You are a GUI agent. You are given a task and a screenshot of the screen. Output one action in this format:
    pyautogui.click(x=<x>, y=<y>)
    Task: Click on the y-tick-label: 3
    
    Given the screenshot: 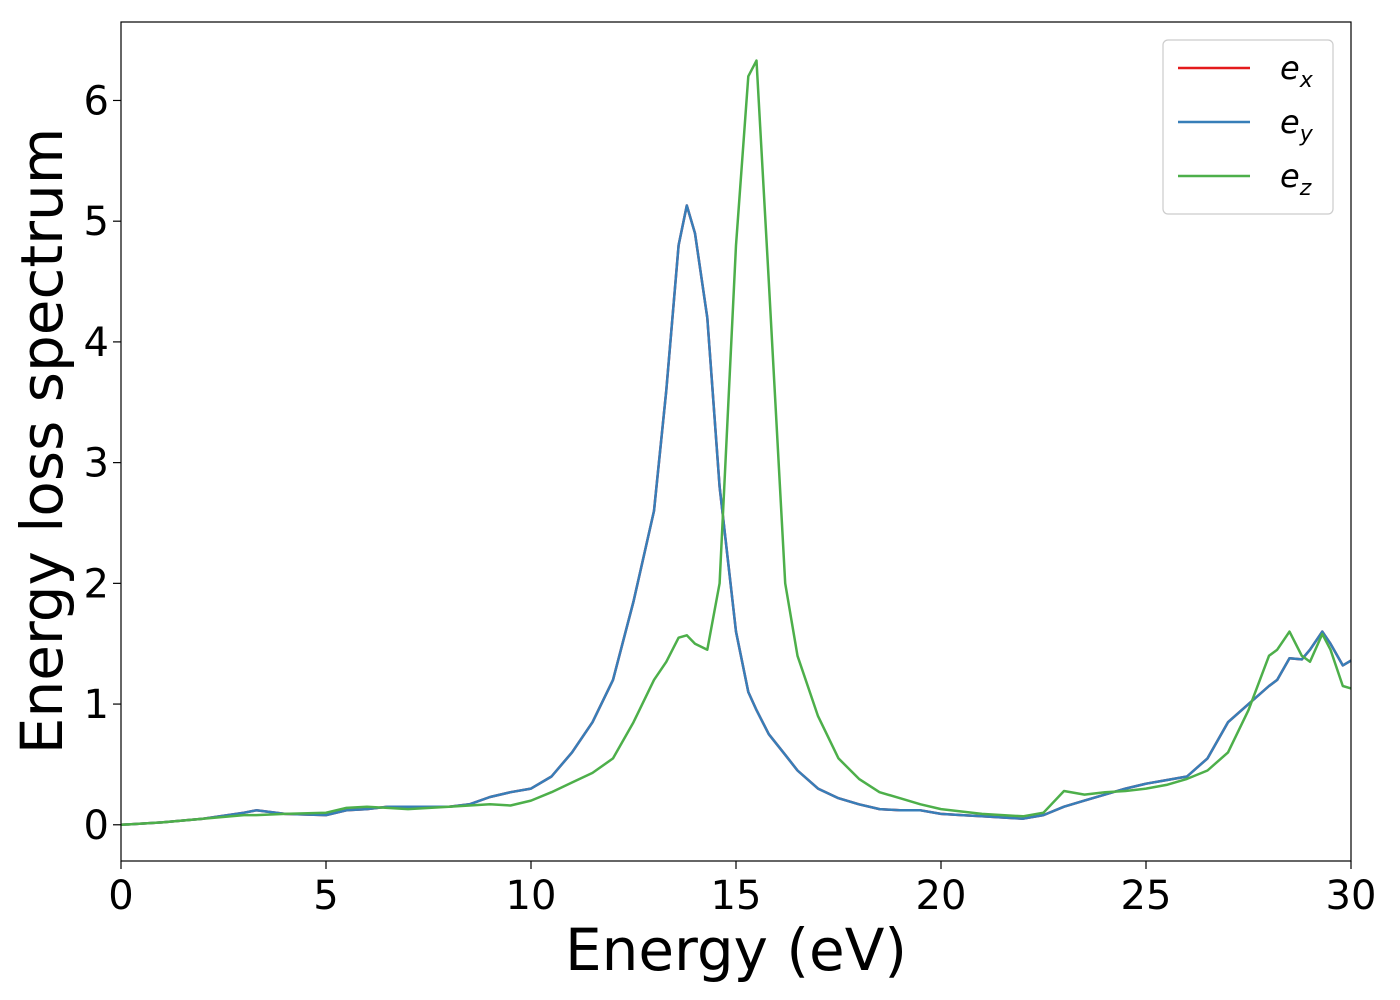 What is the action you would take?
    pyautogui.click(x=96, y=464)
    